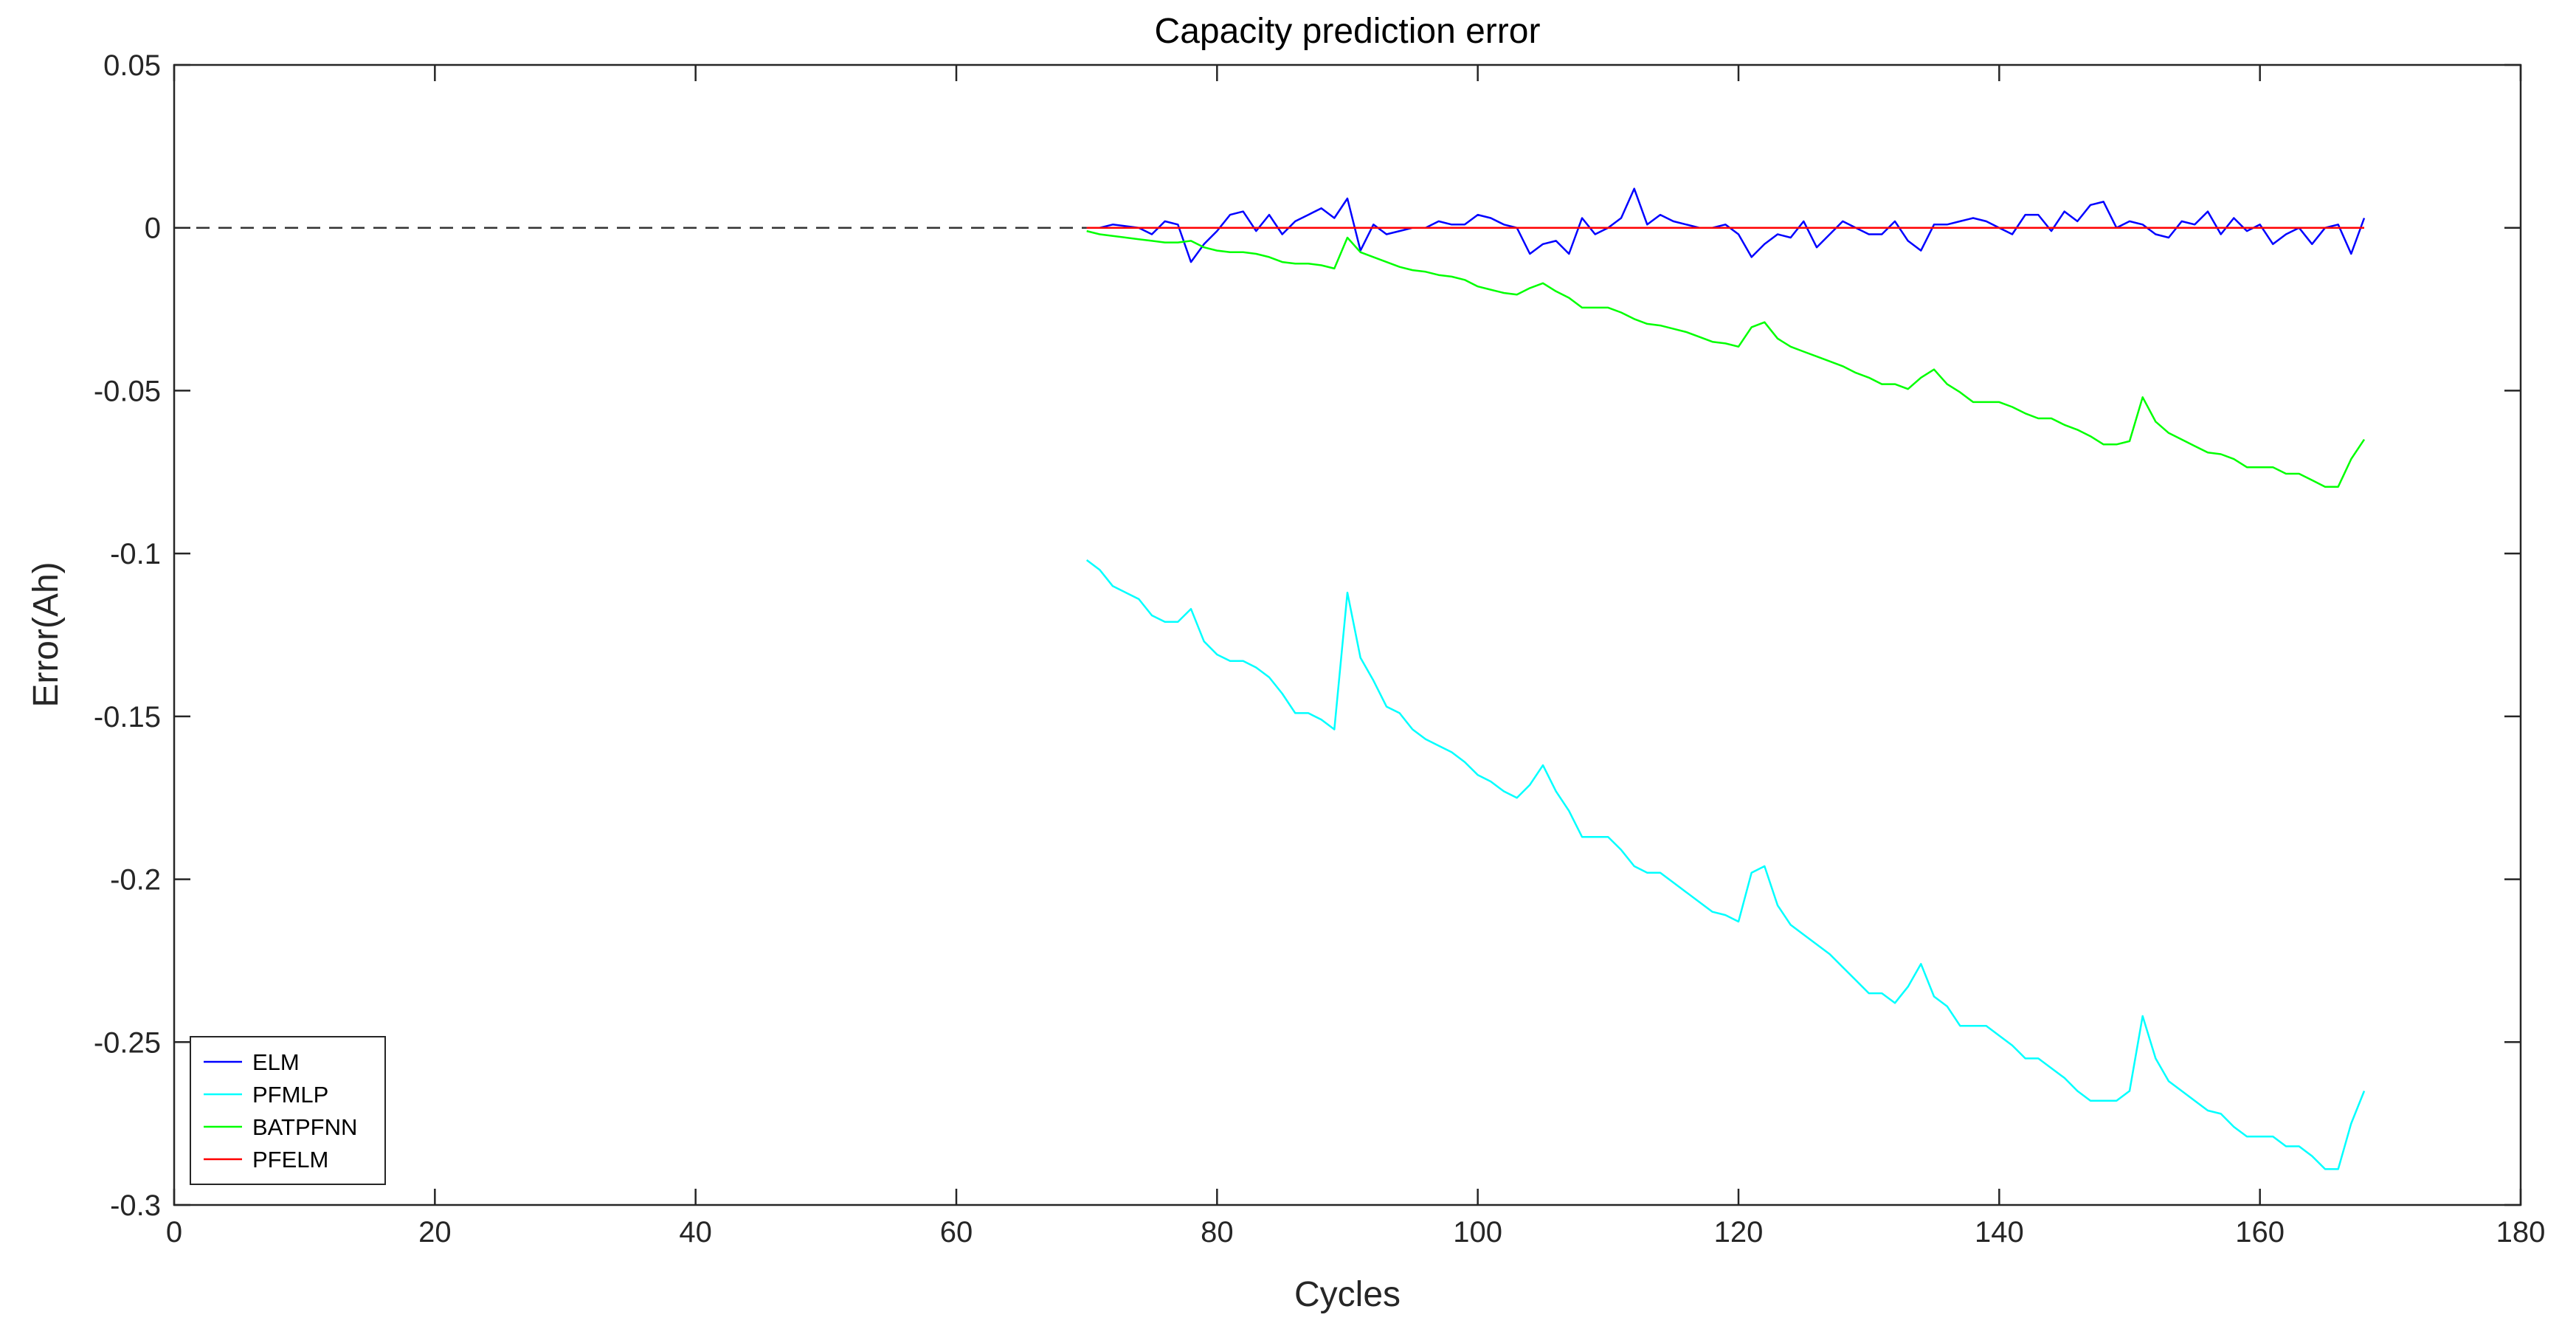 The height and width of the screenshot is (1340, 2576). What do you see at coordinates (290, 1159) in the screenshot?
I see `legend-label-pfelm: PFELM` at bounding box center [290, 1159].